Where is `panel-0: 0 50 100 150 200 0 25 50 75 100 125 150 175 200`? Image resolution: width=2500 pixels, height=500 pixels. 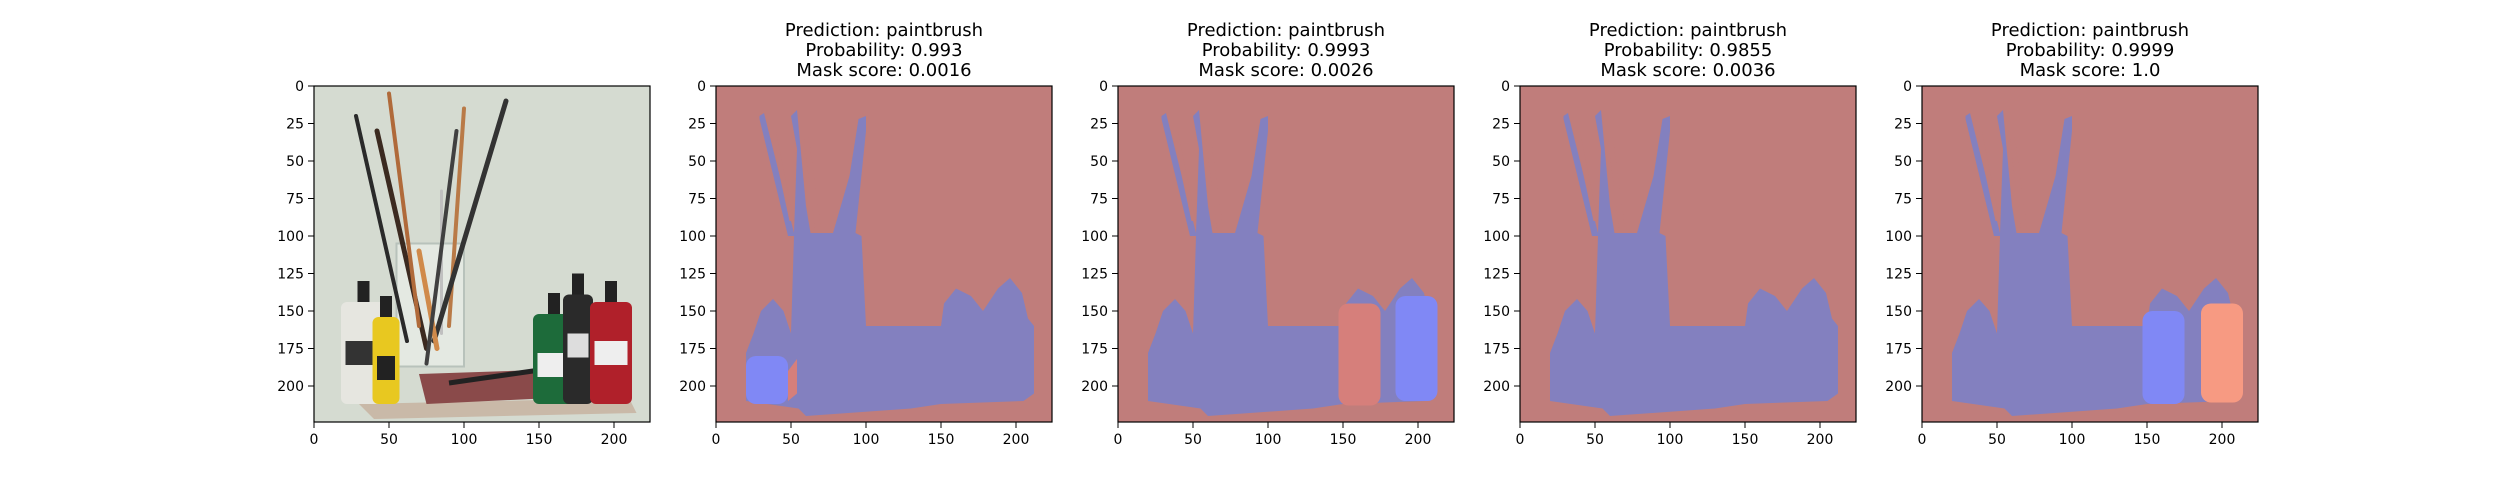 panel-0: 0 50 100 150 200 0 25 50 75 100 125 150 175 200 is located at coordinates (464, 263).